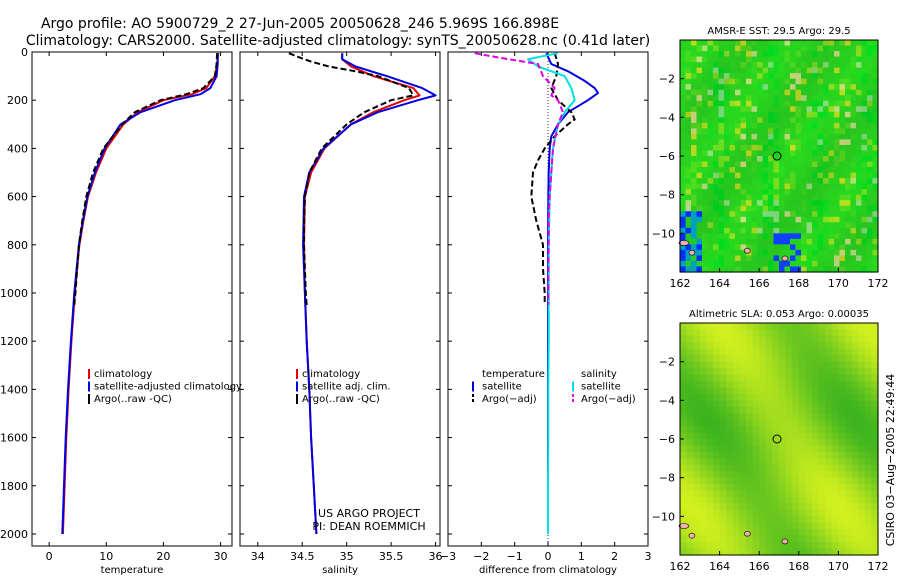 This screenshot has height=580, width=900. What do you see at coordinates (362, 294) in the screenshot?
I see `salinity-series-0-line` at bounding box center [362, 294].